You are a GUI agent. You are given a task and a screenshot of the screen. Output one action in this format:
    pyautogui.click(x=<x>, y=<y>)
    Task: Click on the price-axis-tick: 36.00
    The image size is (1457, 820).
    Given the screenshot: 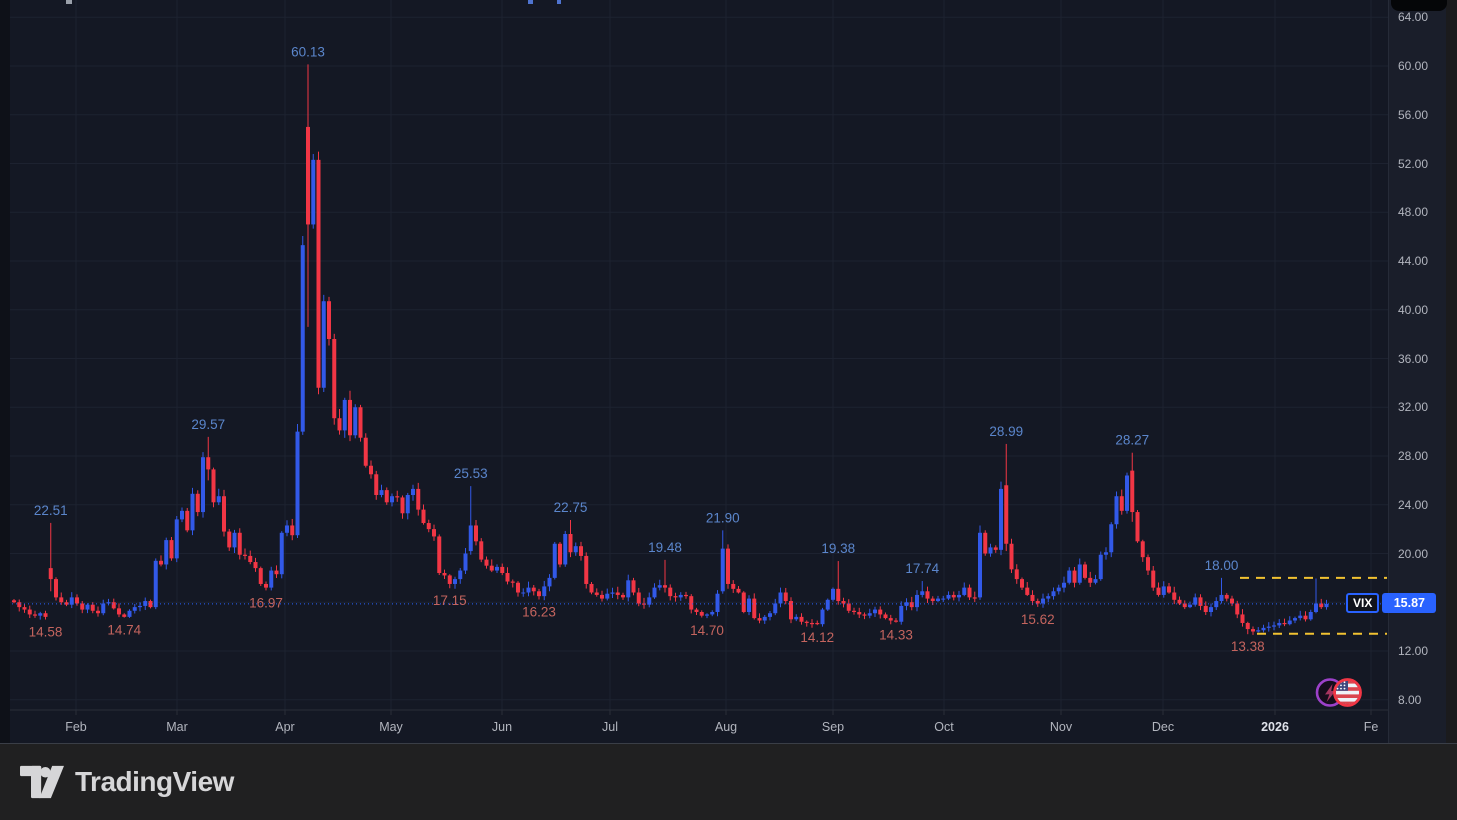 What is the action you would take?
    pyautogui.click(x=1413, y=358)
    